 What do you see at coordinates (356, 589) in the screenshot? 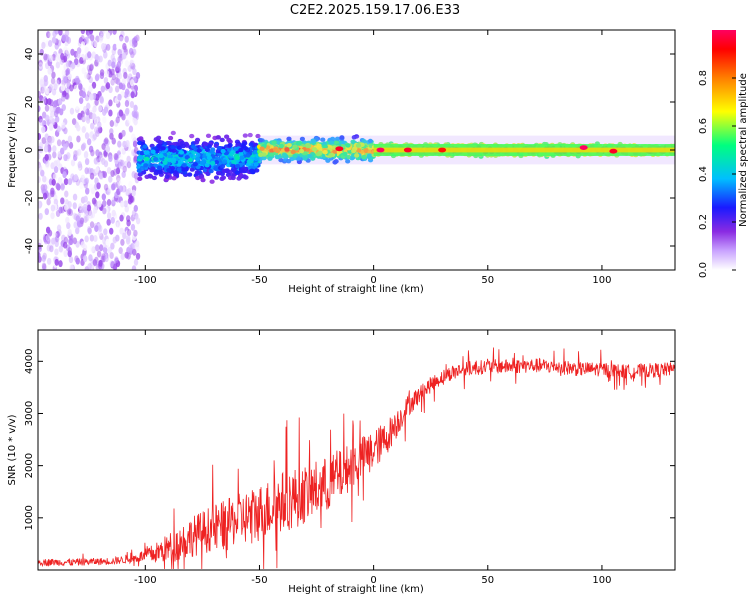
I see `snr-x-axis-label: Height of straight line (km)` at bounding box center [356, 589].